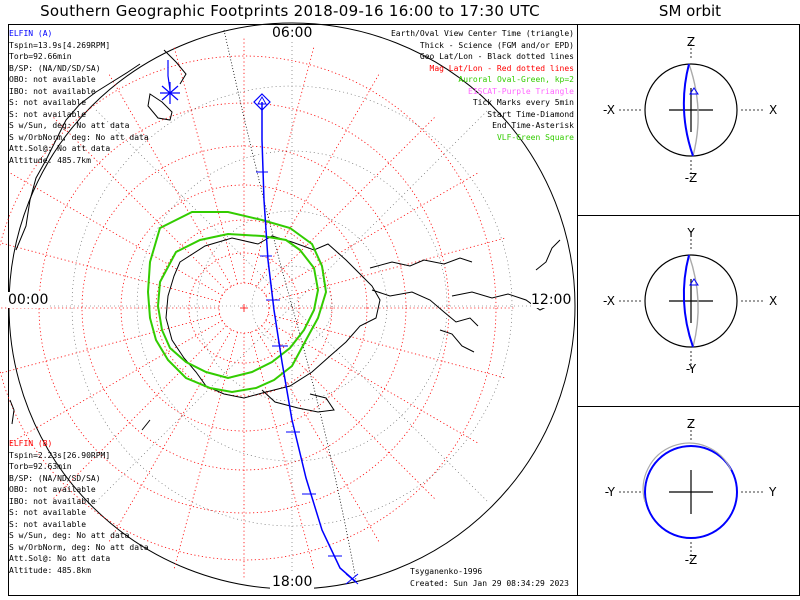  What do you see at coordinates (496, 56) in the screenshot?
I see `legend-entry: Geo Lat/Lon - Black dotted lines` at bounding box center [496, 56].